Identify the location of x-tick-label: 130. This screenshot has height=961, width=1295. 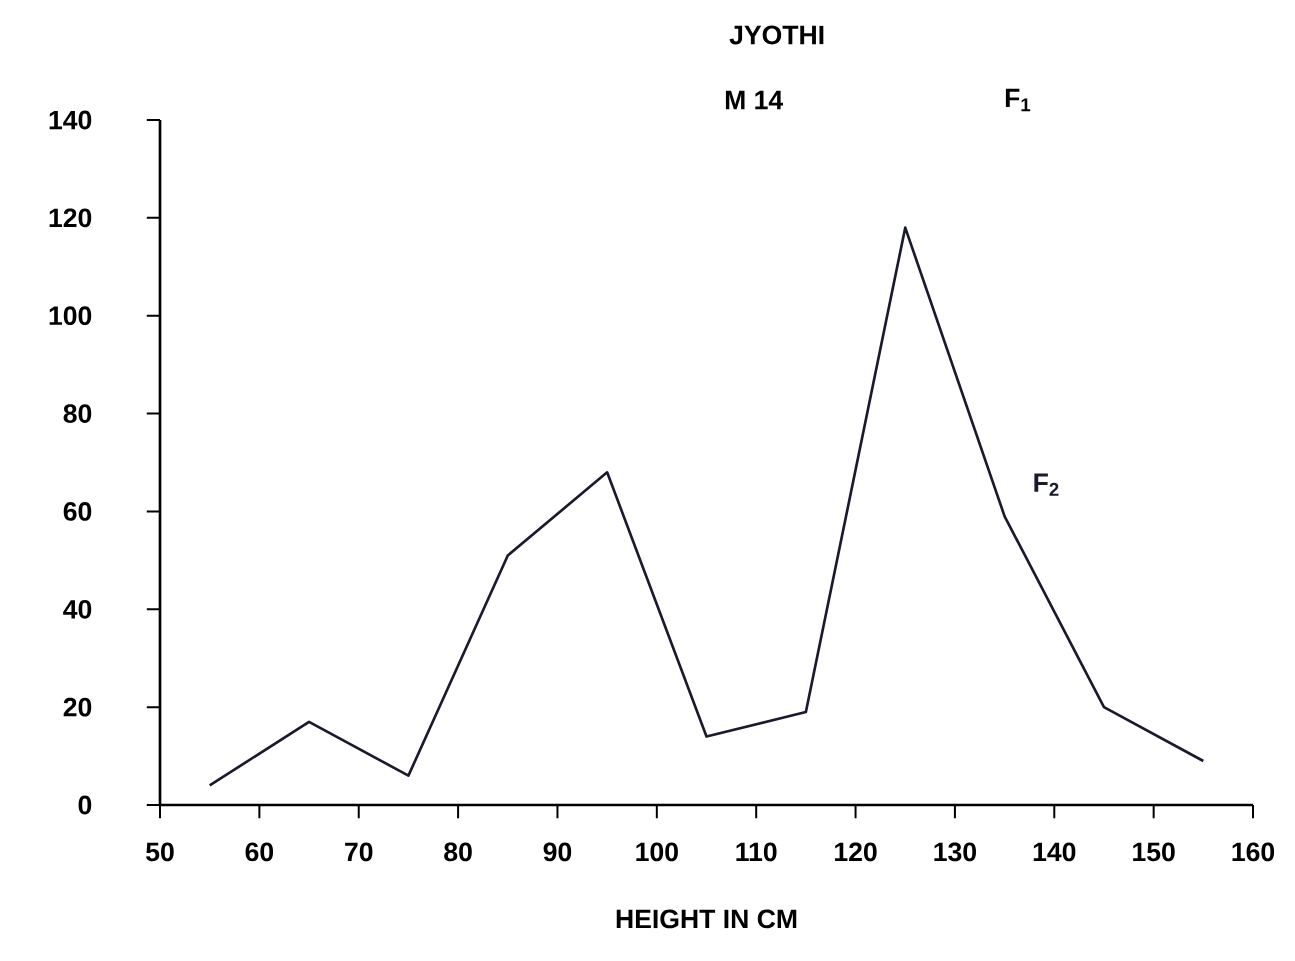
(955, 852).